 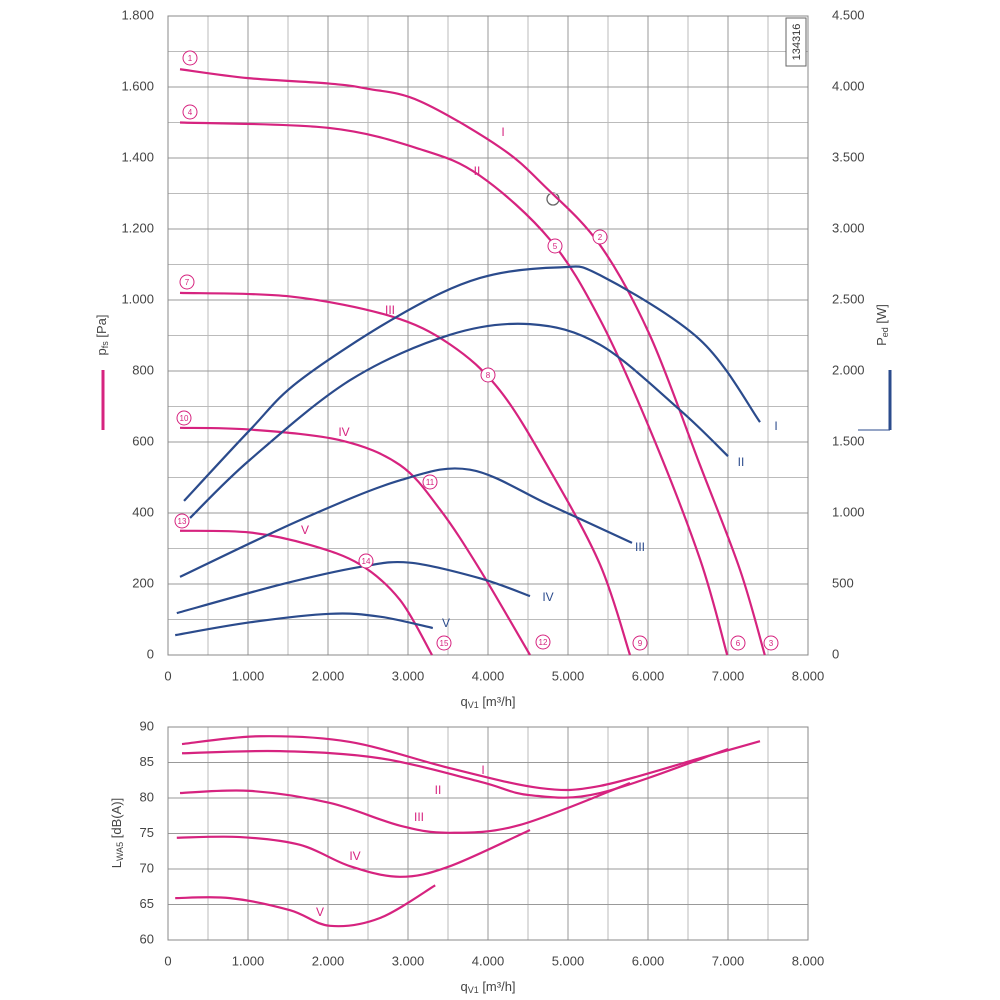 What do you see at coordinates (147, 796) in the screenshot?
I see `y-tick-label: 80` at bounding box center [147, 796].